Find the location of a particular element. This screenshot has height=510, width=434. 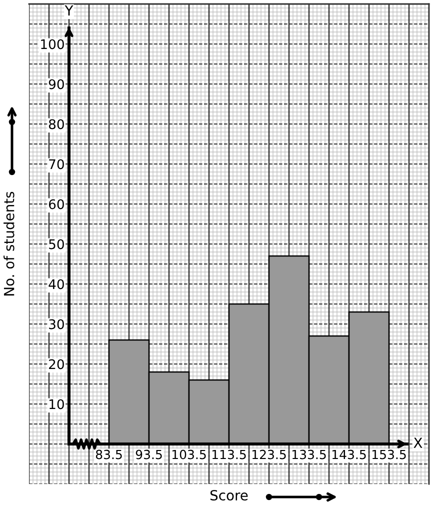

x-axis-title: Score is located at coordinates (229, 495).